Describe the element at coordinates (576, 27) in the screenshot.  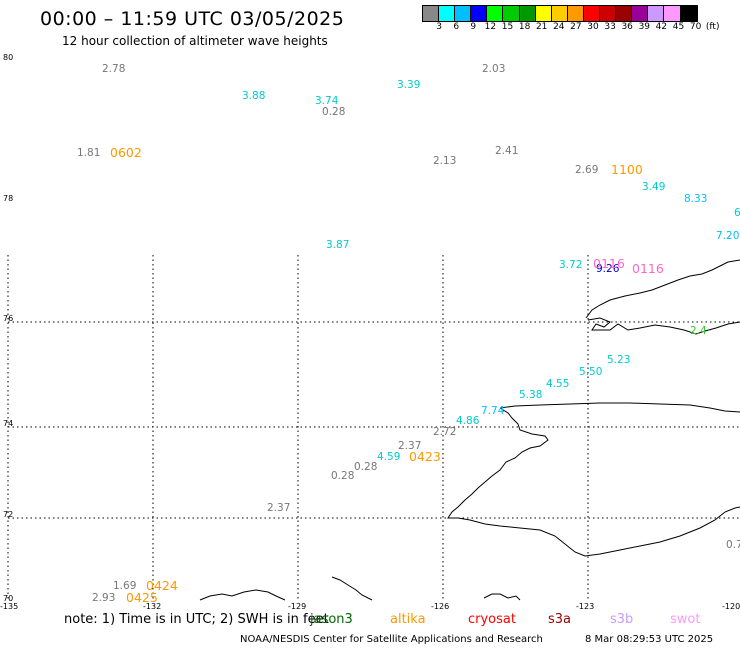
I see `colorbar-label: 27` at that location.